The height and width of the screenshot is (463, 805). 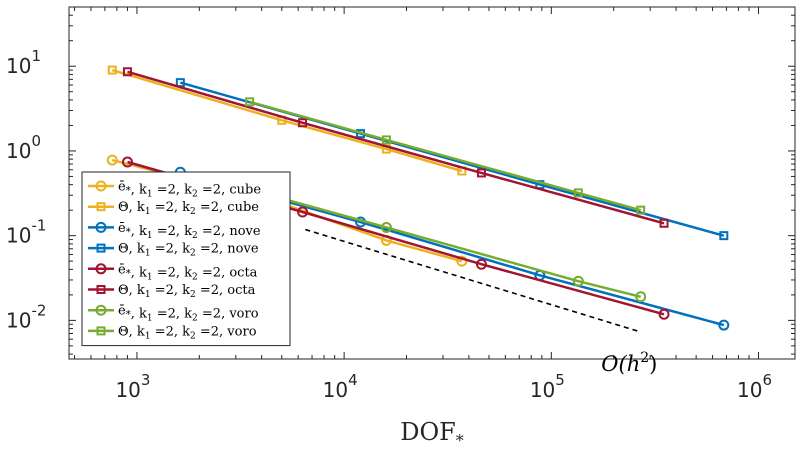 I want to click on legend-entry: ē*, k1 =2, k2 =2, nove, so click(x=174, y=231).